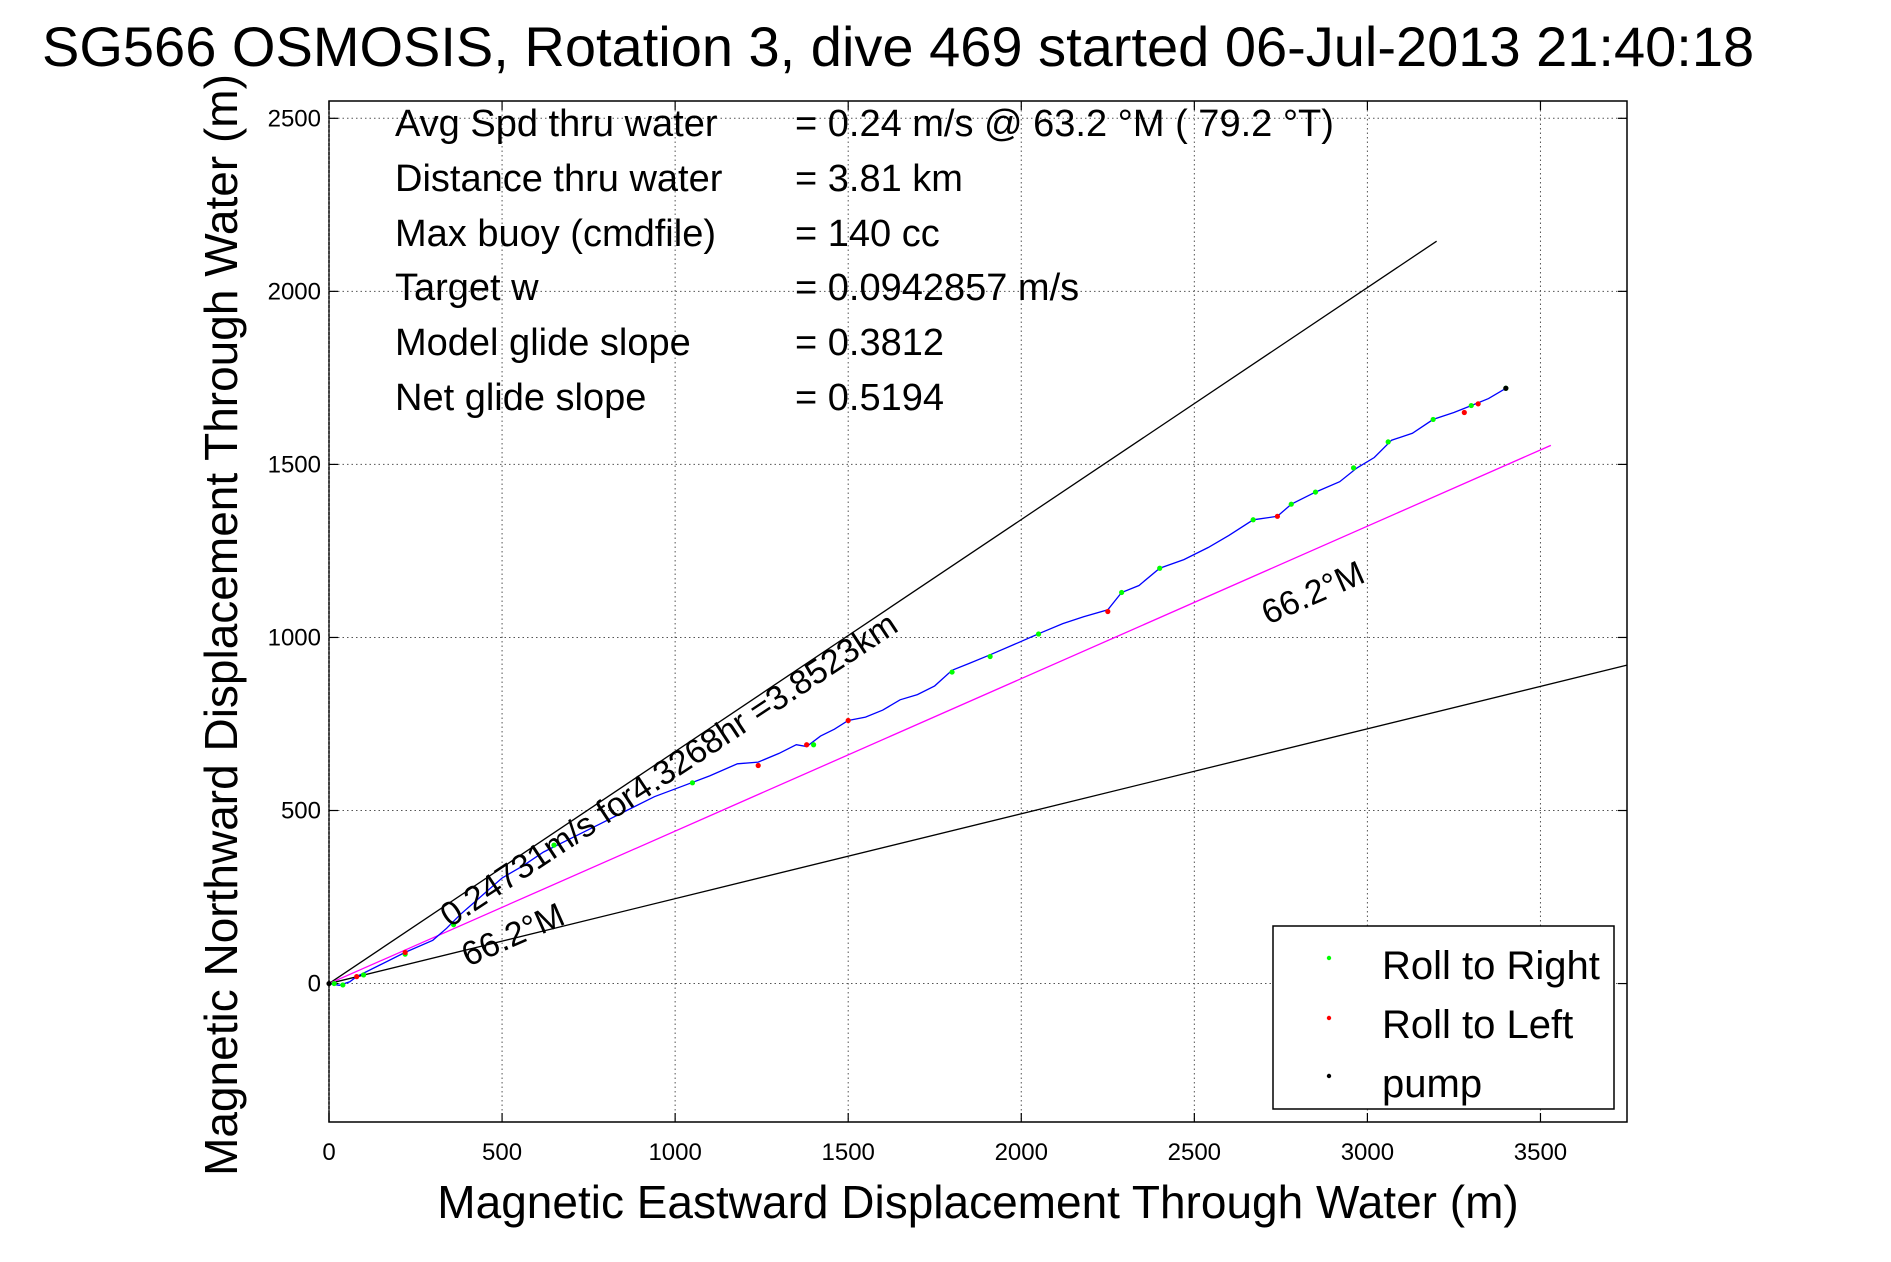 The height and width of the screenshot is (1262, 1891). I want to click on info-value-model-glide: = 0.3812, so click(869, 343).